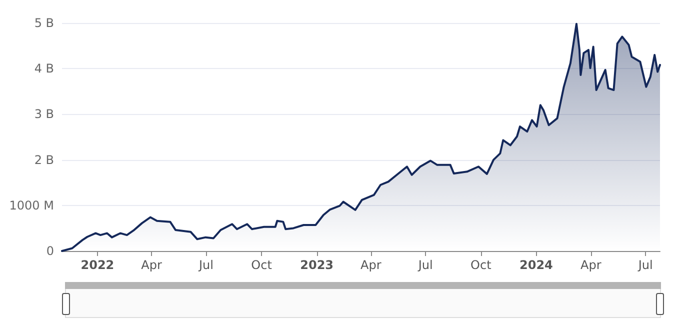 The image size is (676, 328). What do you see at coordinates (44, 159) in the screenshot?
I see `y-tick-label: 2 B` at bounding box center [44, 159].